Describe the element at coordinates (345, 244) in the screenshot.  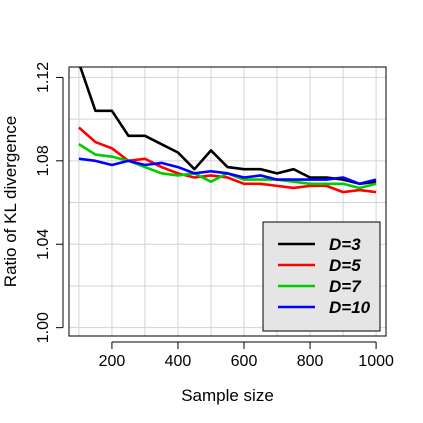
I see `legend-label-1: D=3` at that location.